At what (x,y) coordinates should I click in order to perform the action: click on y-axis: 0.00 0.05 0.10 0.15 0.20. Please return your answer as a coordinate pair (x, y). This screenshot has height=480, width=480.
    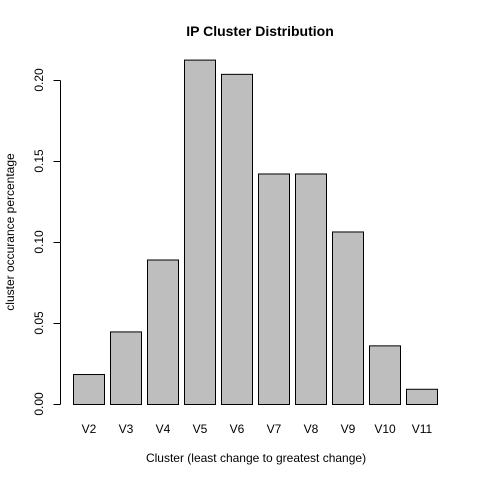
    Looking at the image, I should click on (46, 242).